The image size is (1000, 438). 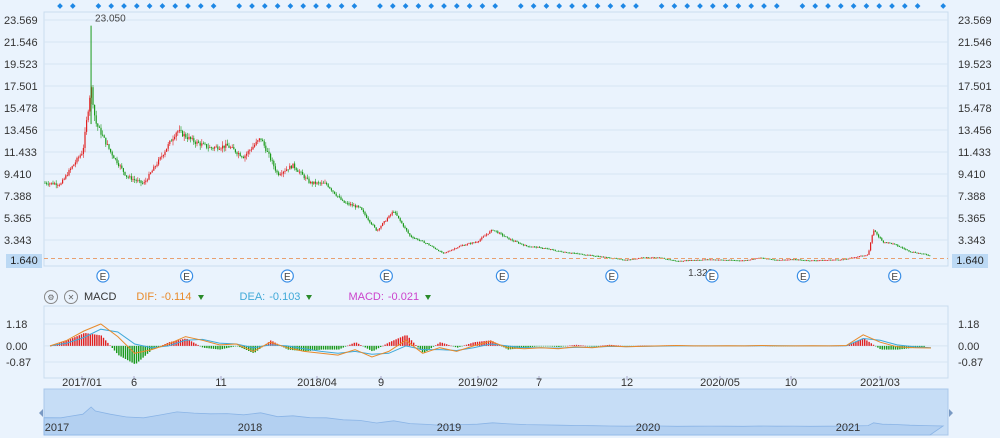 I want to click on settings-icon: ⚙, so click(x=51, y=297).